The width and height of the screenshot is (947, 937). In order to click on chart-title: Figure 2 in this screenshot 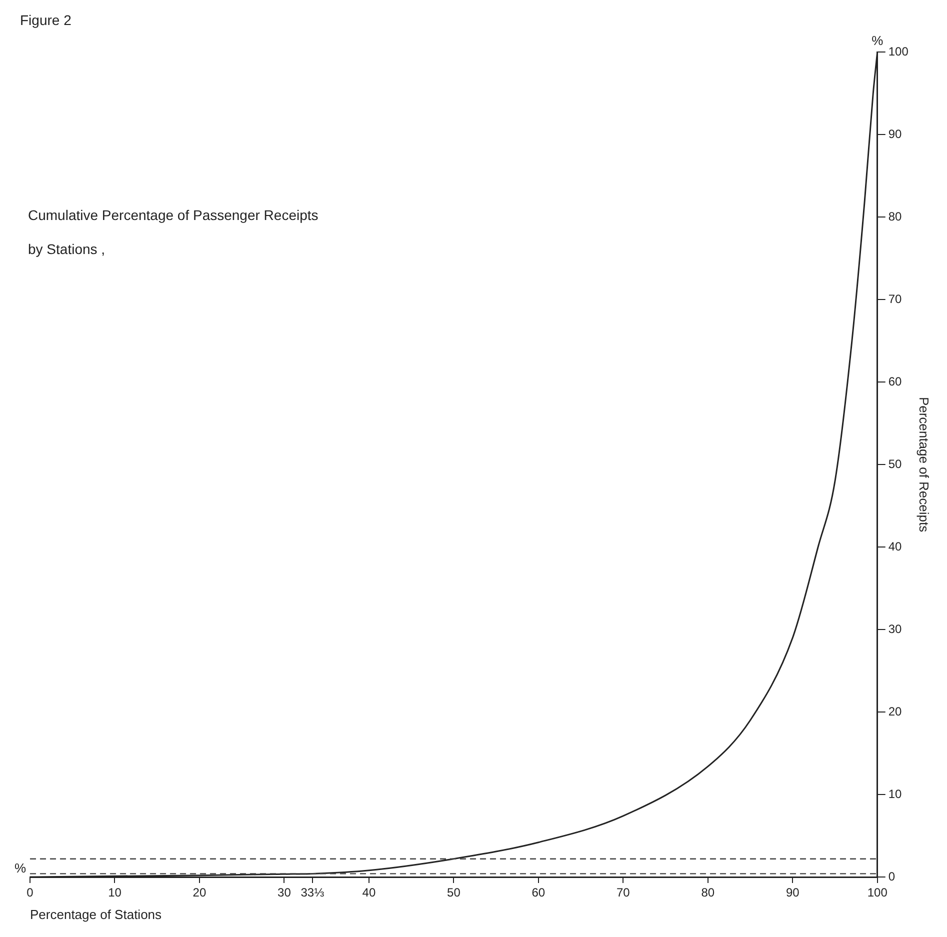, I will do `click(45, 20)`.